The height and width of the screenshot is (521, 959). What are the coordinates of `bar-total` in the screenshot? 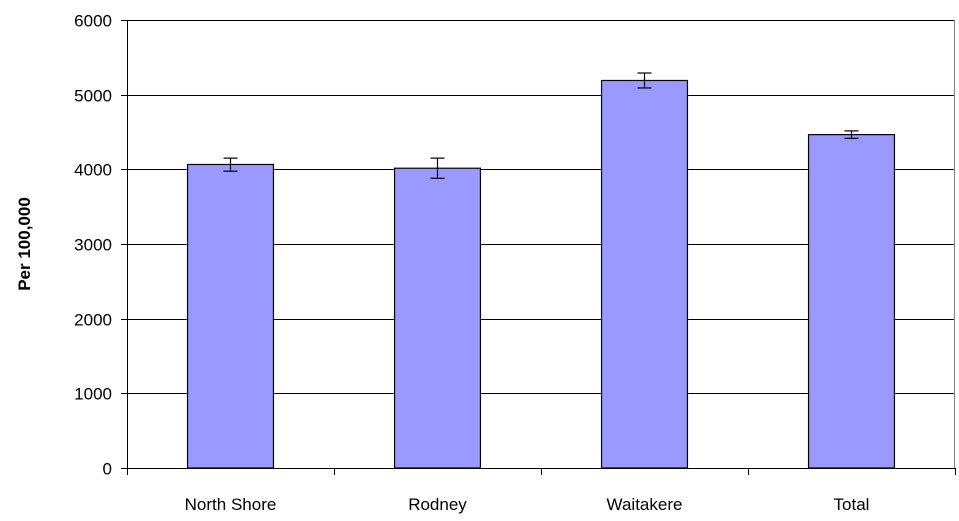 It's located at (851, 301).